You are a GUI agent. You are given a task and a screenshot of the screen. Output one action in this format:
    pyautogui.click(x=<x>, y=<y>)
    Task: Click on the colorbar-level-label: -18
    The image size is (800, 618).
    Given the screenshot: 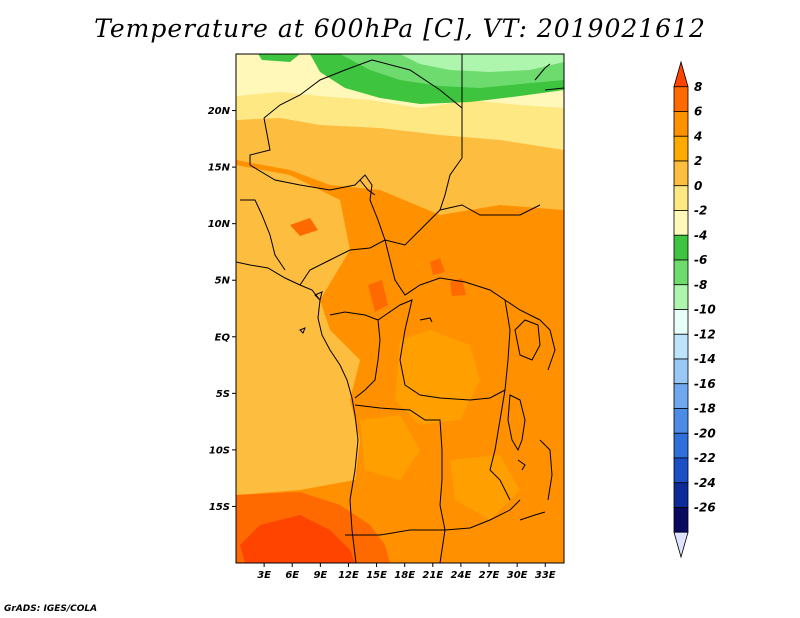 What is the action you would take?
    pyautogui.click(x=705, y=409)
    